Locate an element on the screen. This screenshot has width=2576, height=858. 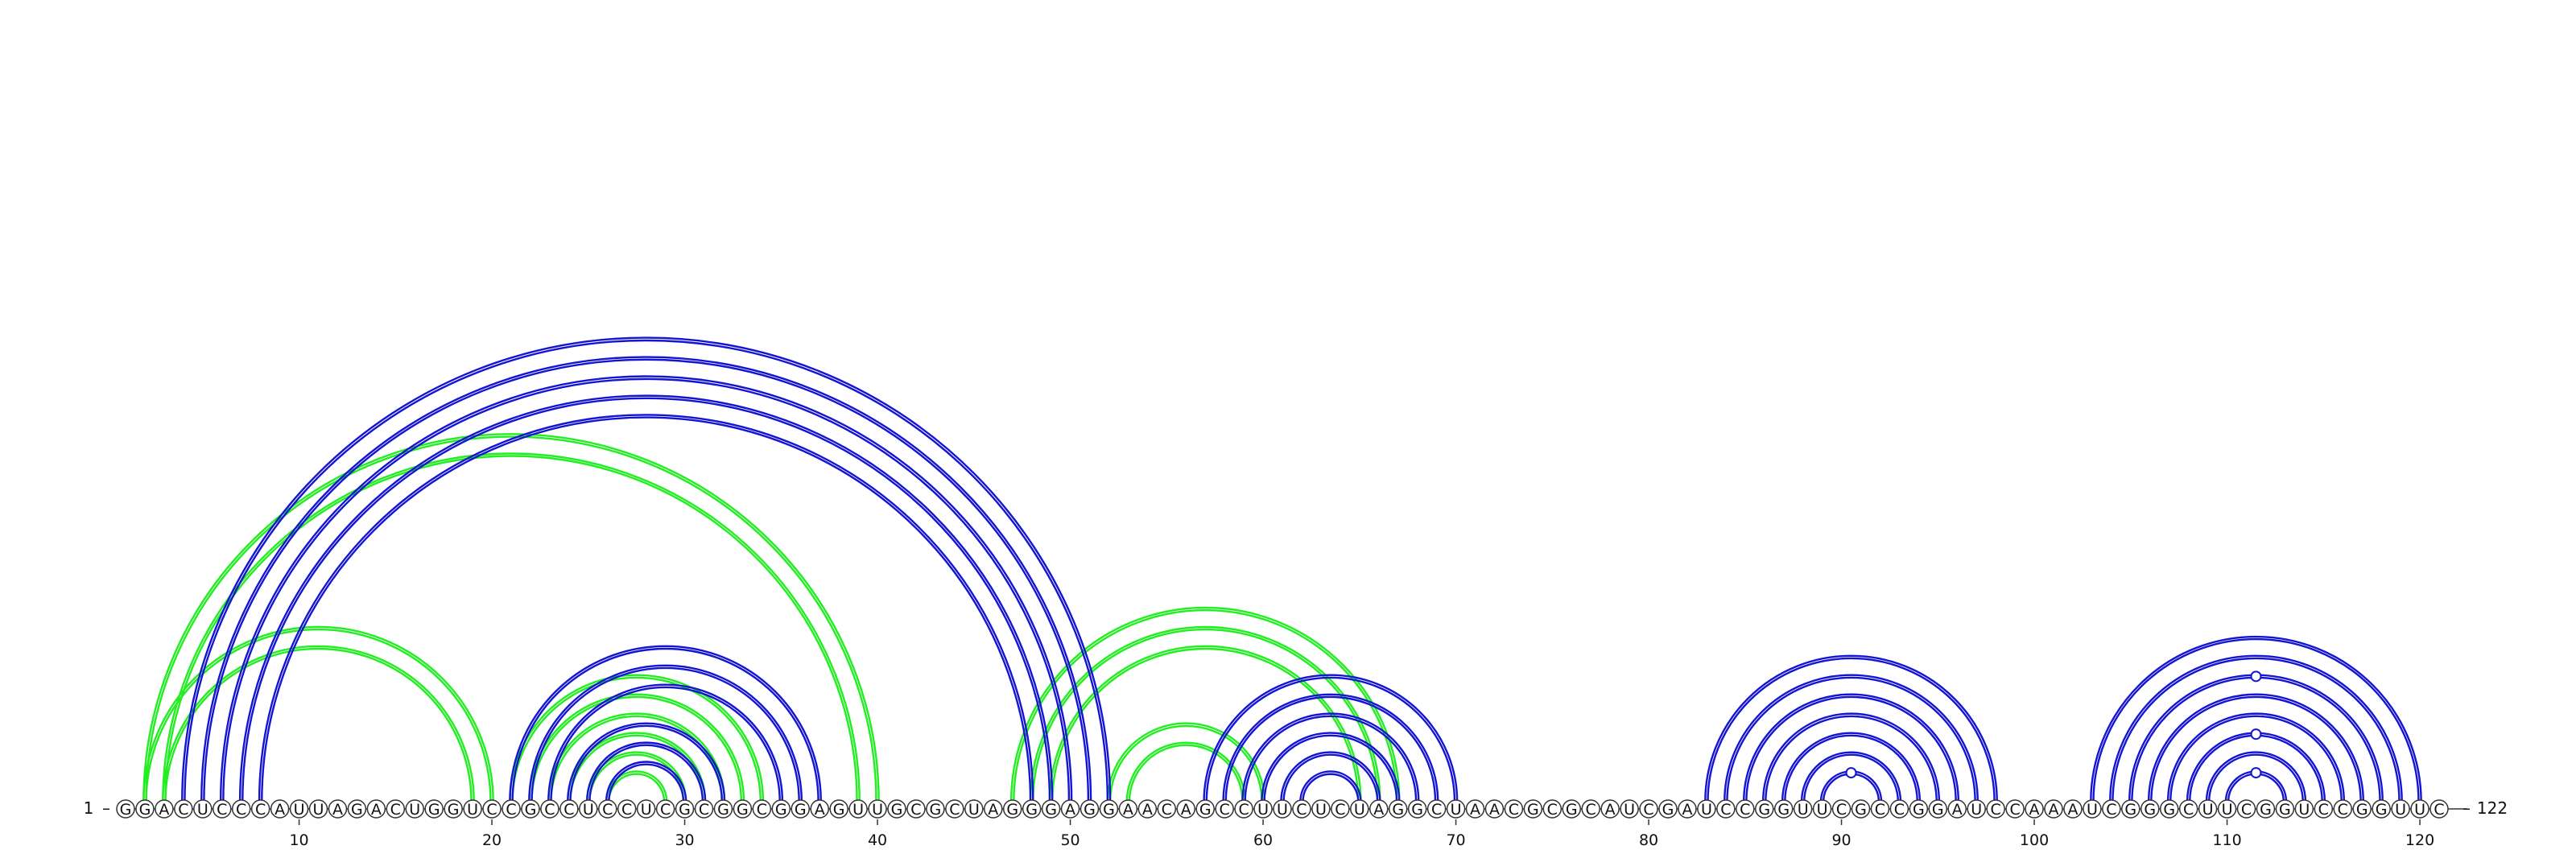
blue-arc-26-30-outer is located at coordinates (646, 782).